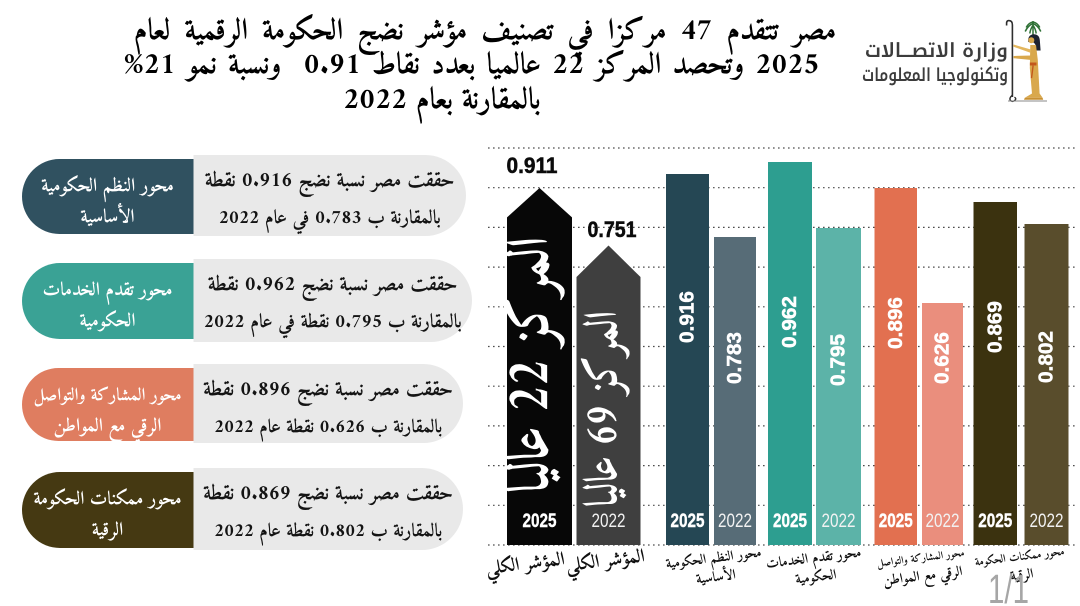  I want to click on svg-text: 0.783, so click(735, 358).